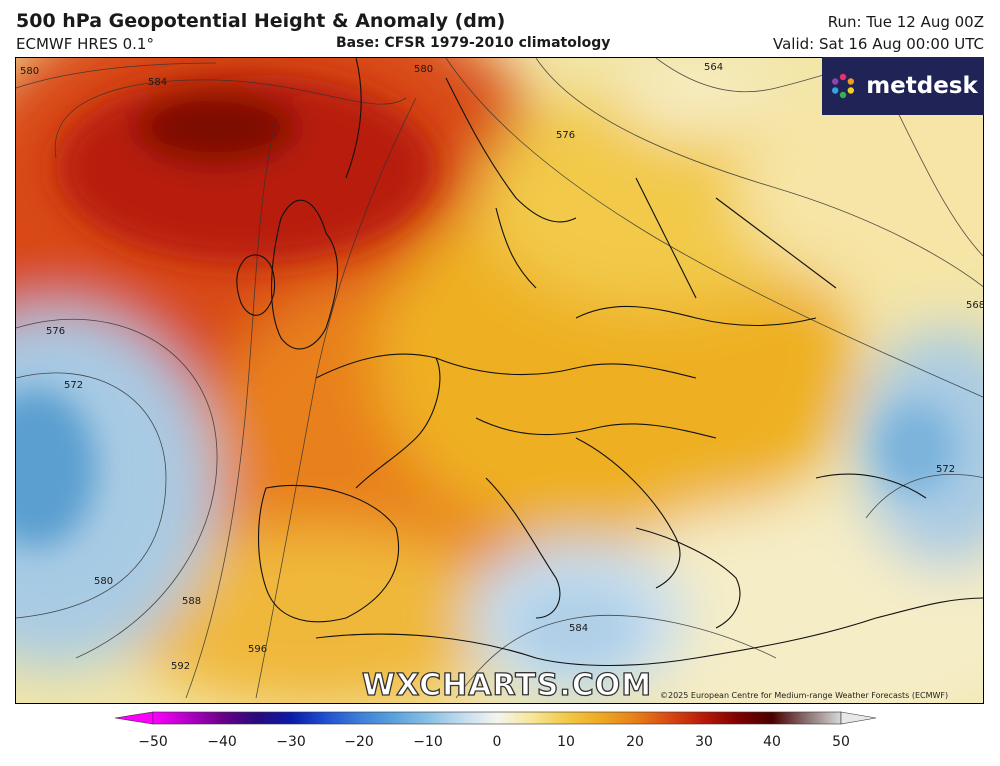  What do you see at coordinates (858, 718) in the screenshot?
I see `colorbar-max-arrow` at bounding box center [858, 718].